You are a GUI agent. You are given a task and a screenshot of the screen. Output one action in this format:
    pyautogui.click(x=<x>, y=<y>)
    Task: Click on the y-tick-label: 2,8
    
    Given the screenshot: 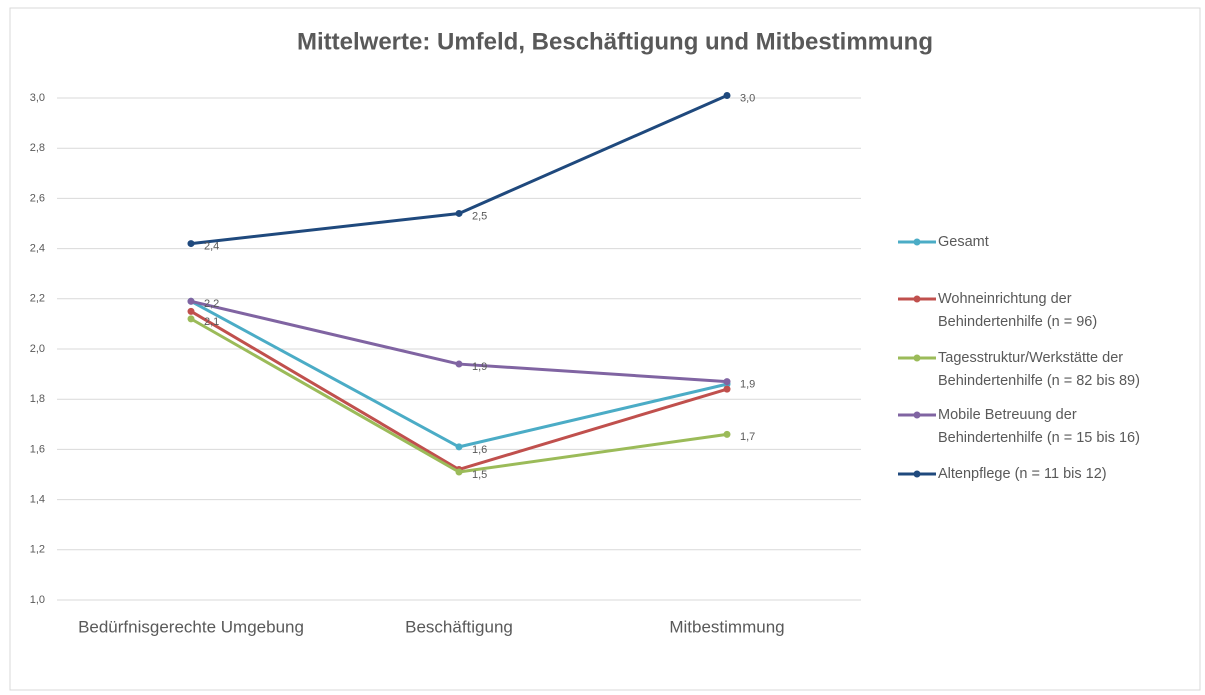 What is the action you would take?
    pyautogui.click(x=37, y=148)
    